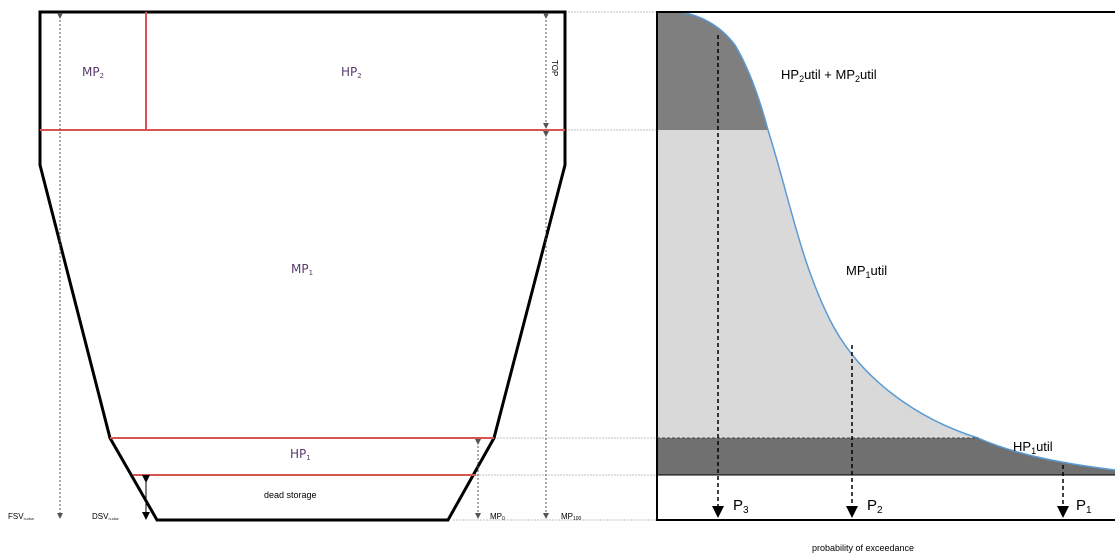  What do you see at coordinates (300, 454) in the screenshot?
I see `label-hp1: HP1` at bounding box center [300, 454].